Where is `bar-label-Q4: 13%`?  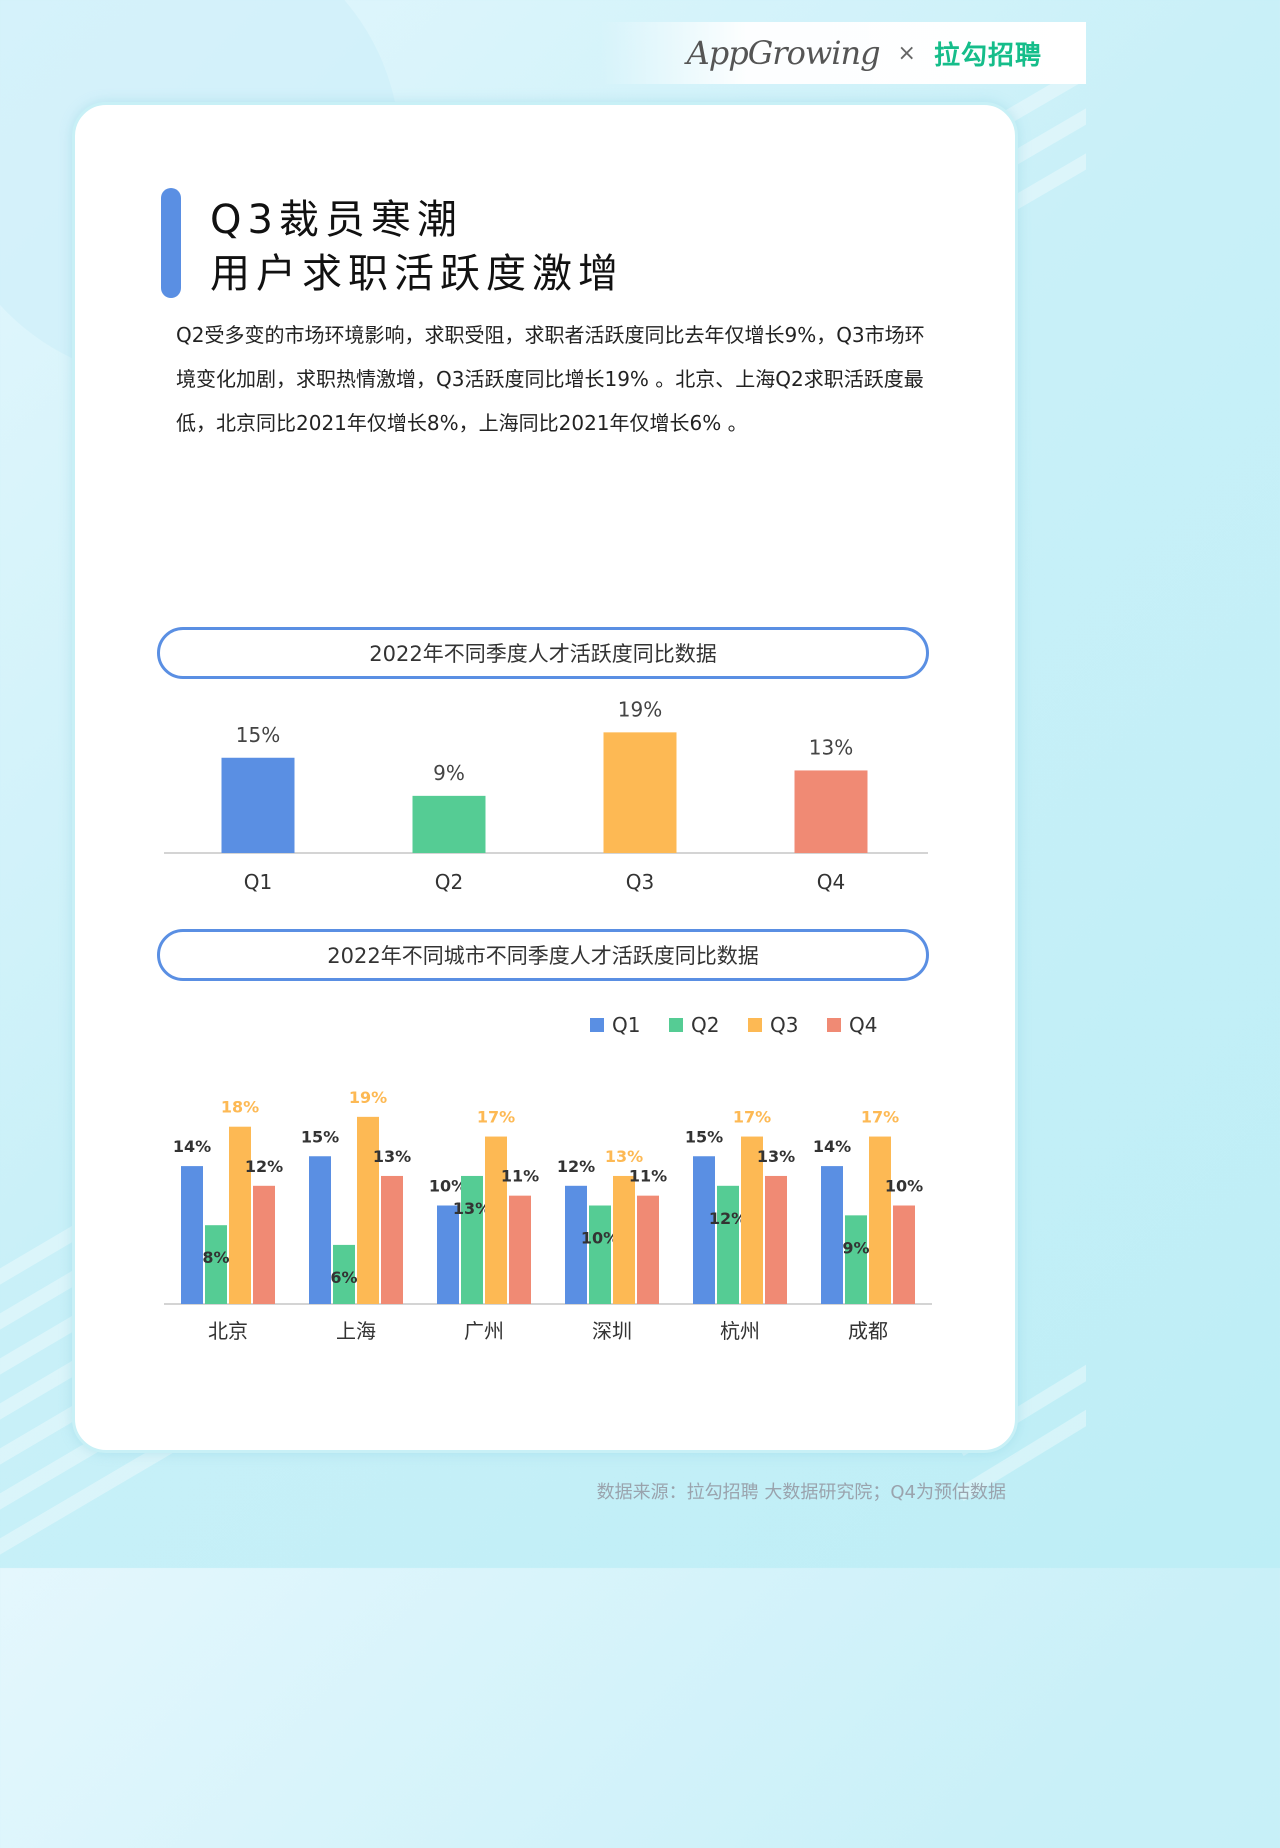
bar-label-Q4: 13% is located at coordinates (831, 747).